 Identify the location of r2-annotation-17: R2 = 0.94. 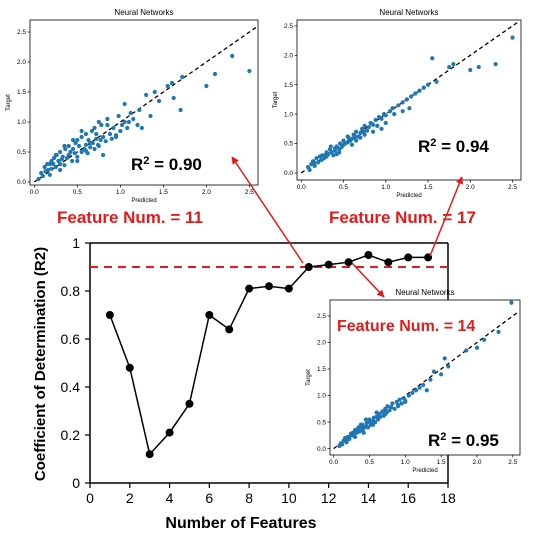
(453, 146).